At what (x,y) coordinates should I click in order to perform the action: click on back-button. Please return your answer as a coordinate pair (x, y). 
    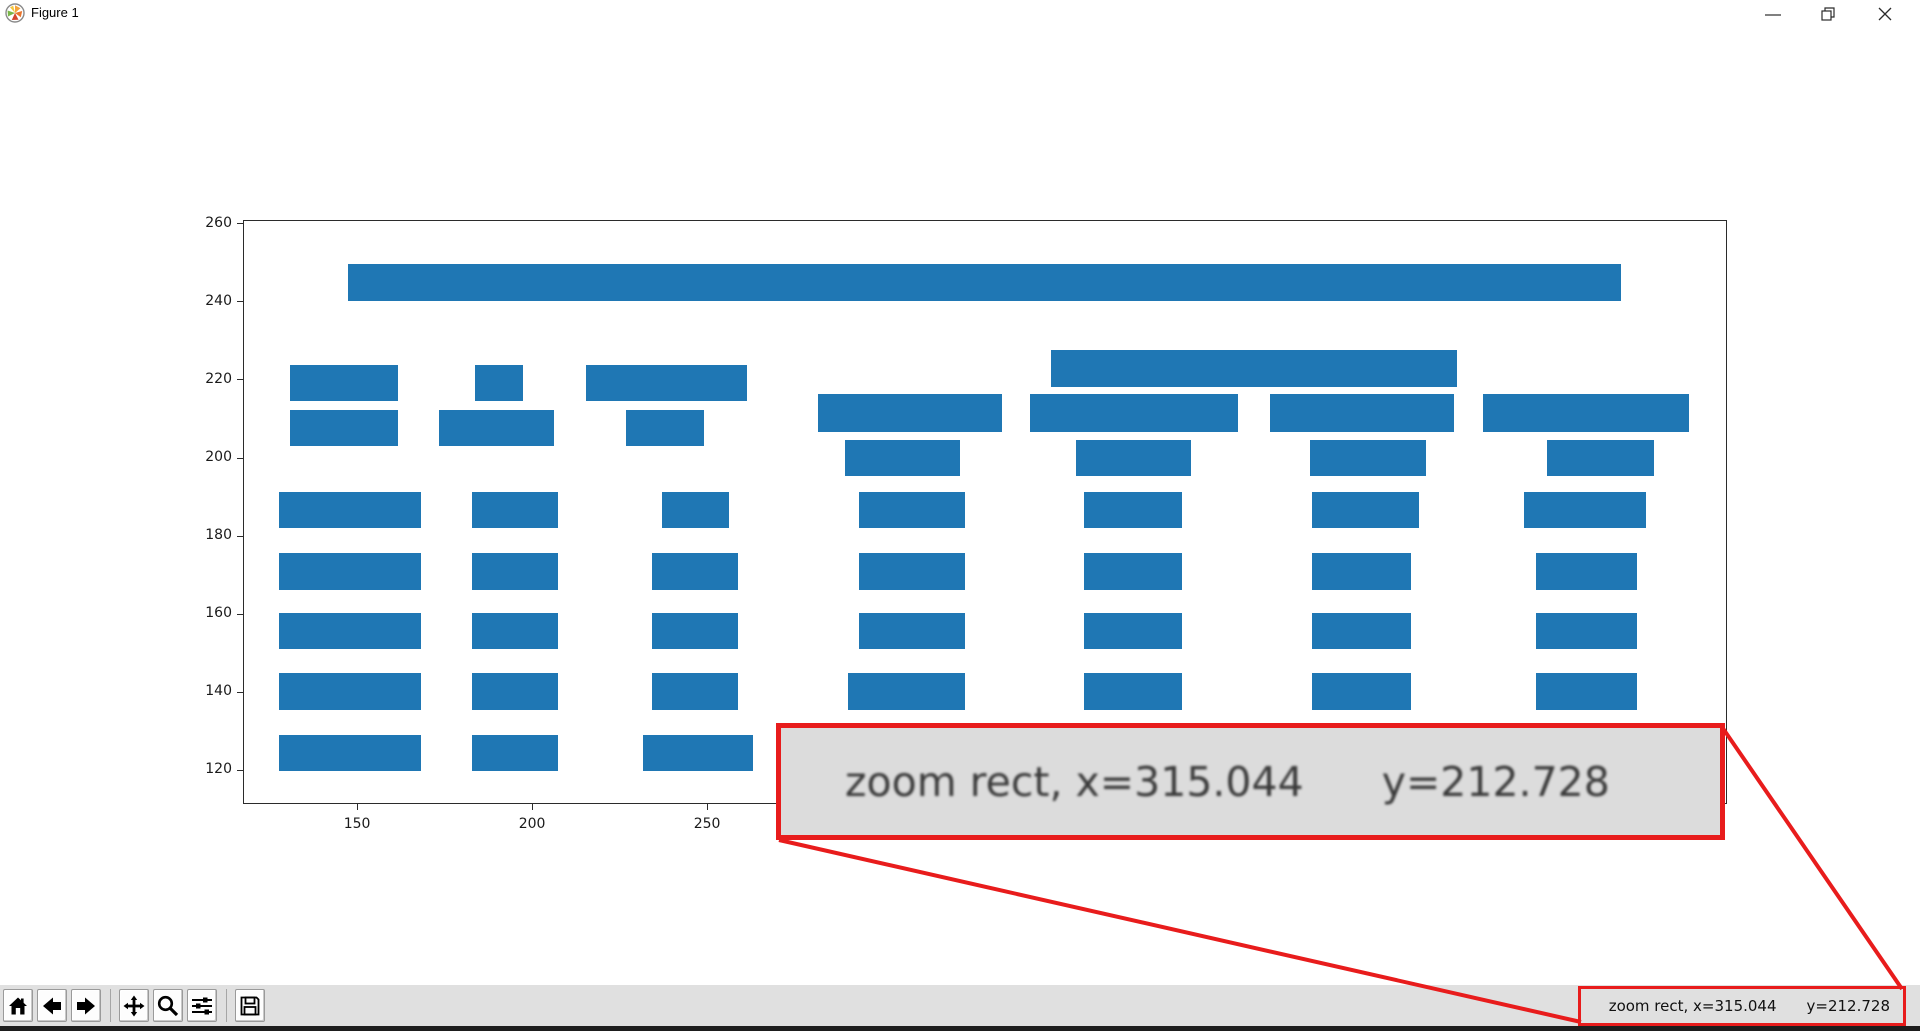
    Looking at the image, I should click on (52, 1005).